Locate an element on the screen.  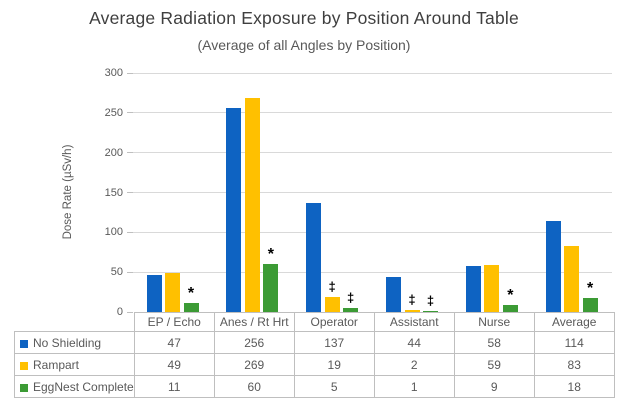
category-header-cell: Nurse is located at coordinates (494, 322).